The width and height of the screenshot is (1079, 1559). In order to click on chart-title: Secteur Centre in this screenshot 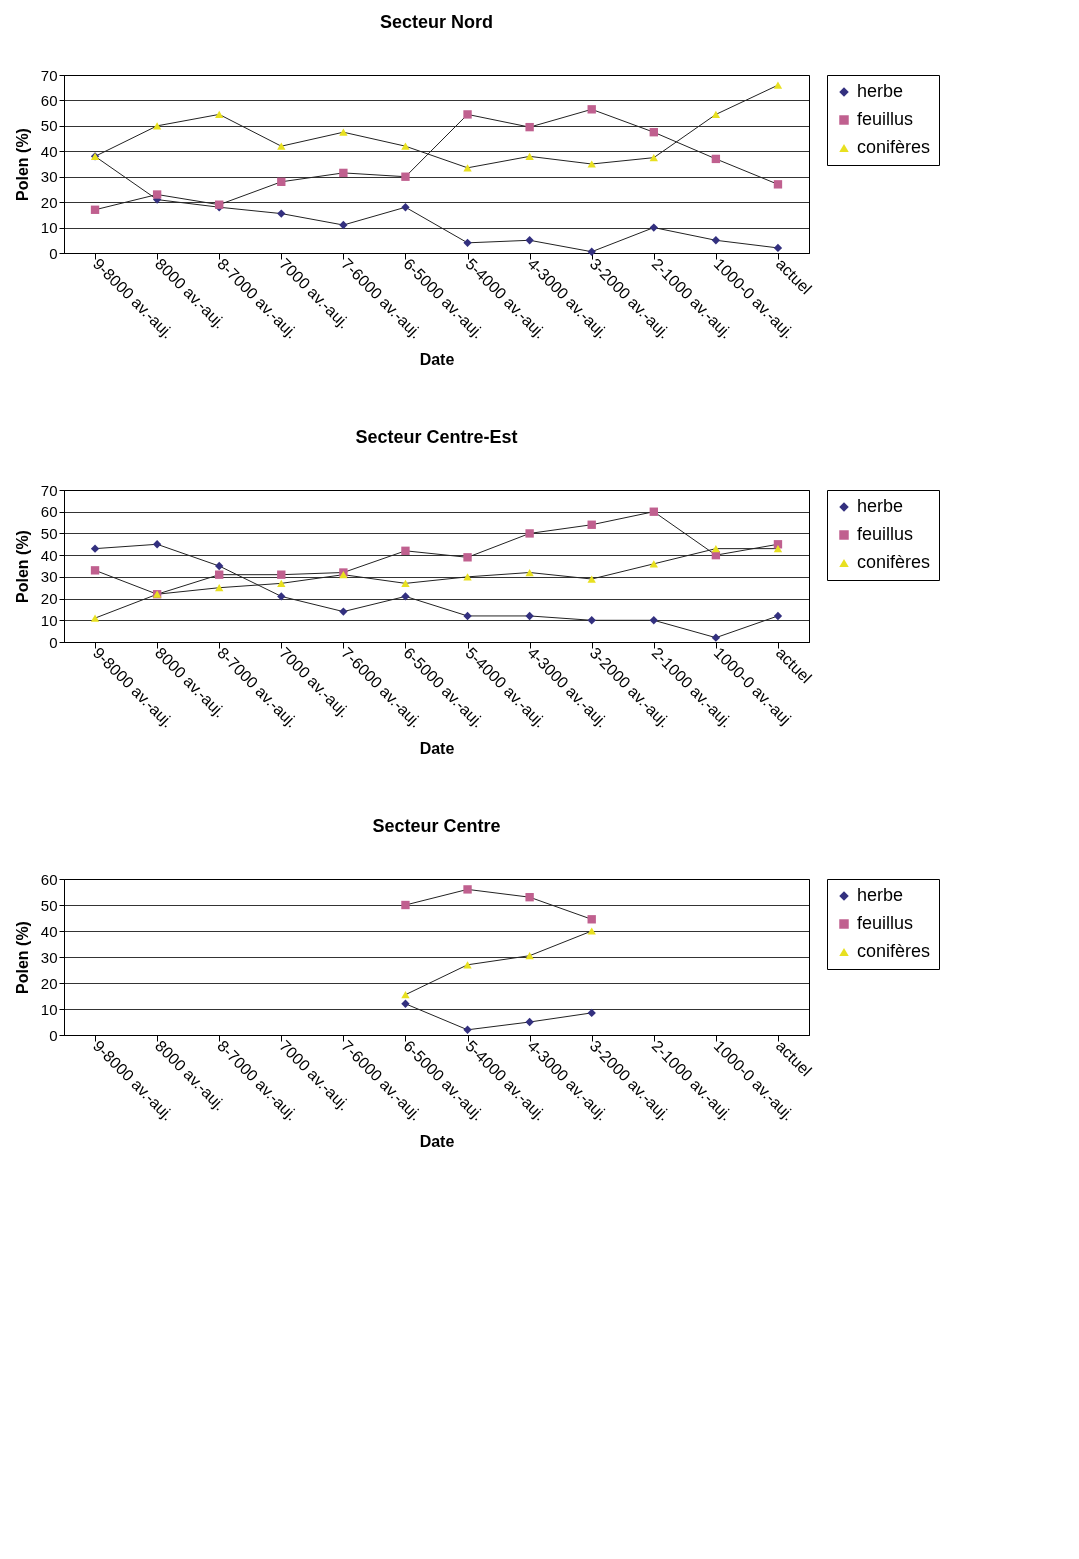, I will do `click(436, 826)`.